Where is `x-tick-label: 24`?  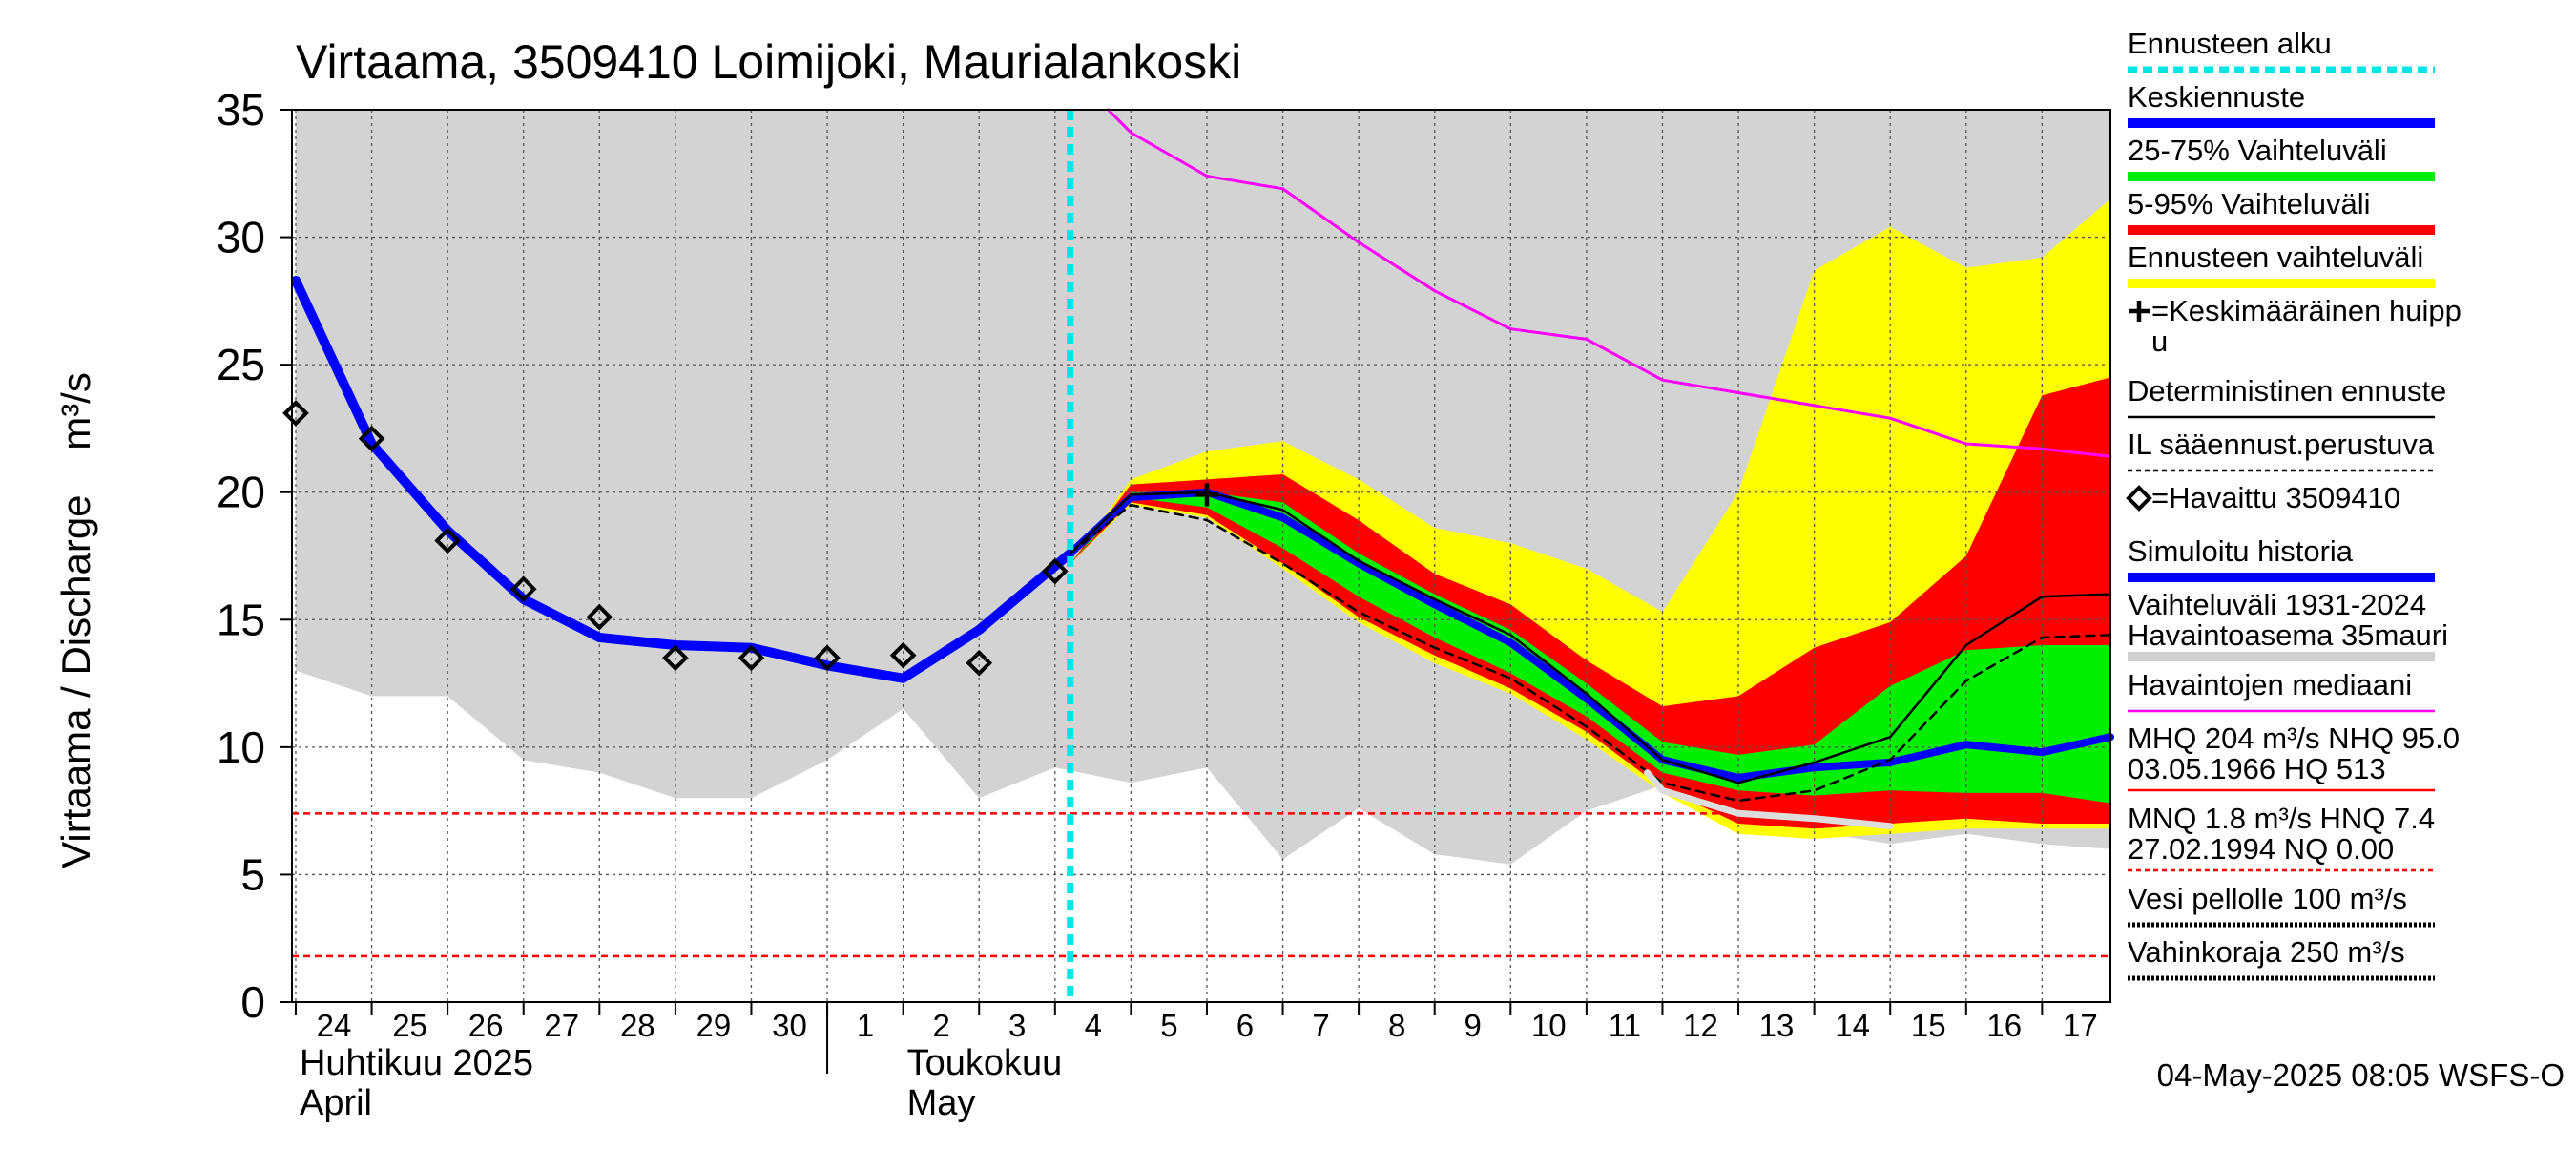 x-tick-label: 24 is located at coordinates (334, 1025).